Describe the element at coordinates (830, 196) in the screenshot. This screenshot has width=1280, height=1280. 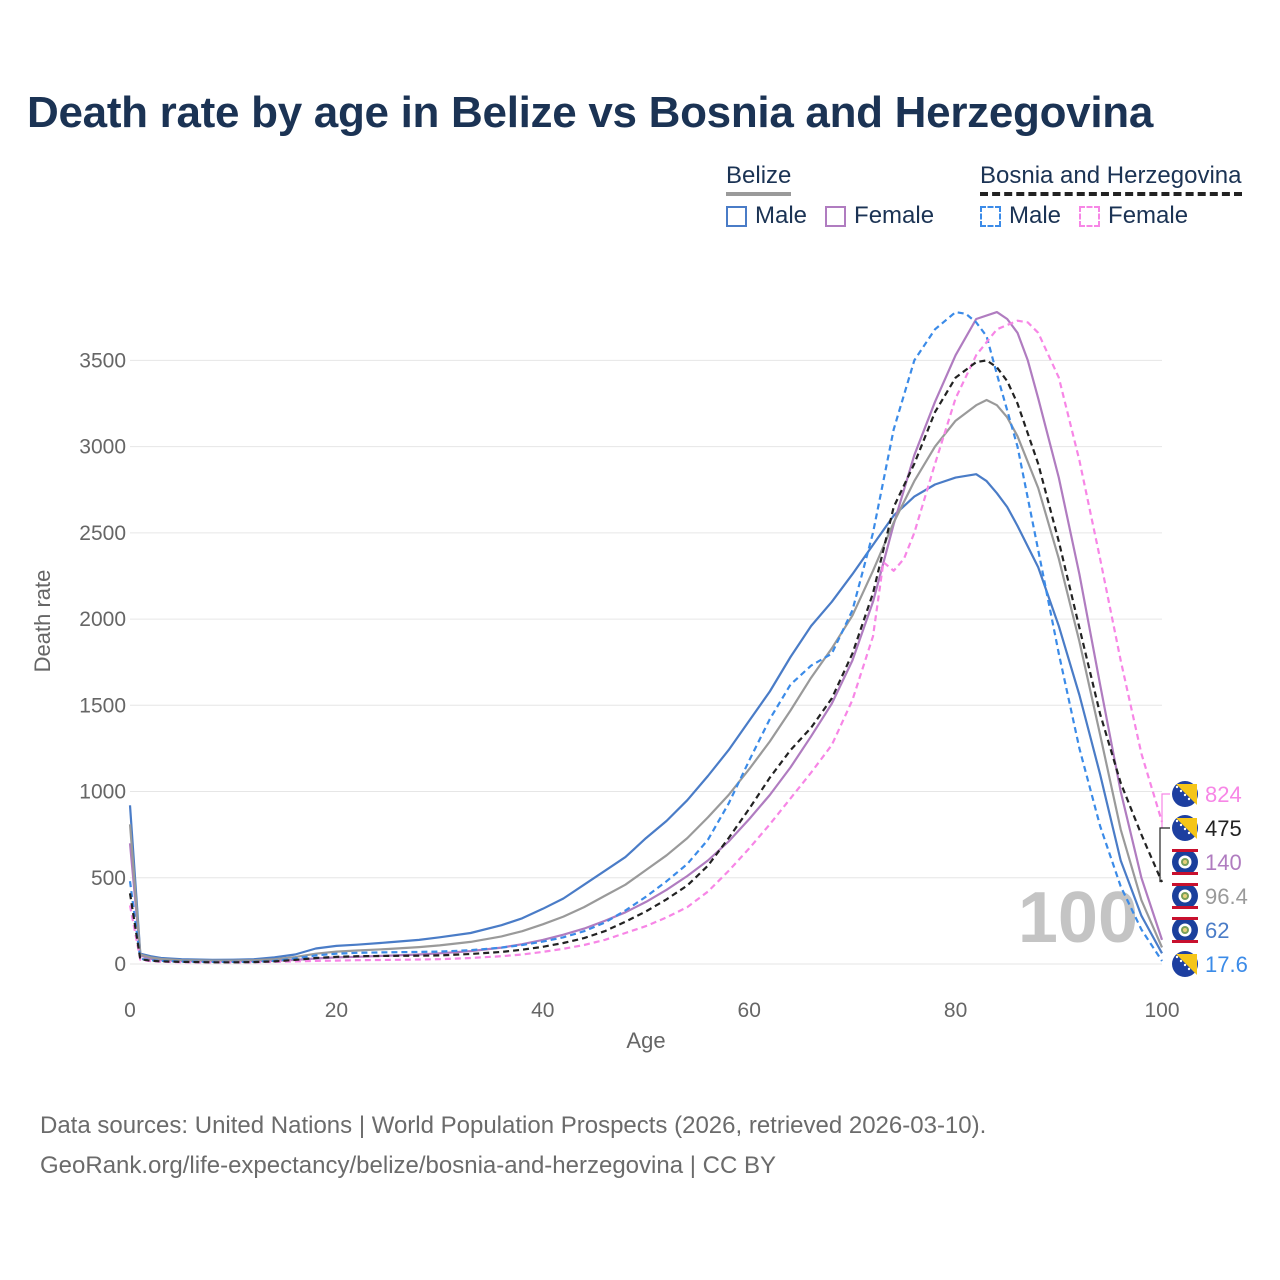
I see `legend-group-belize: Belize Male Female` at that location.